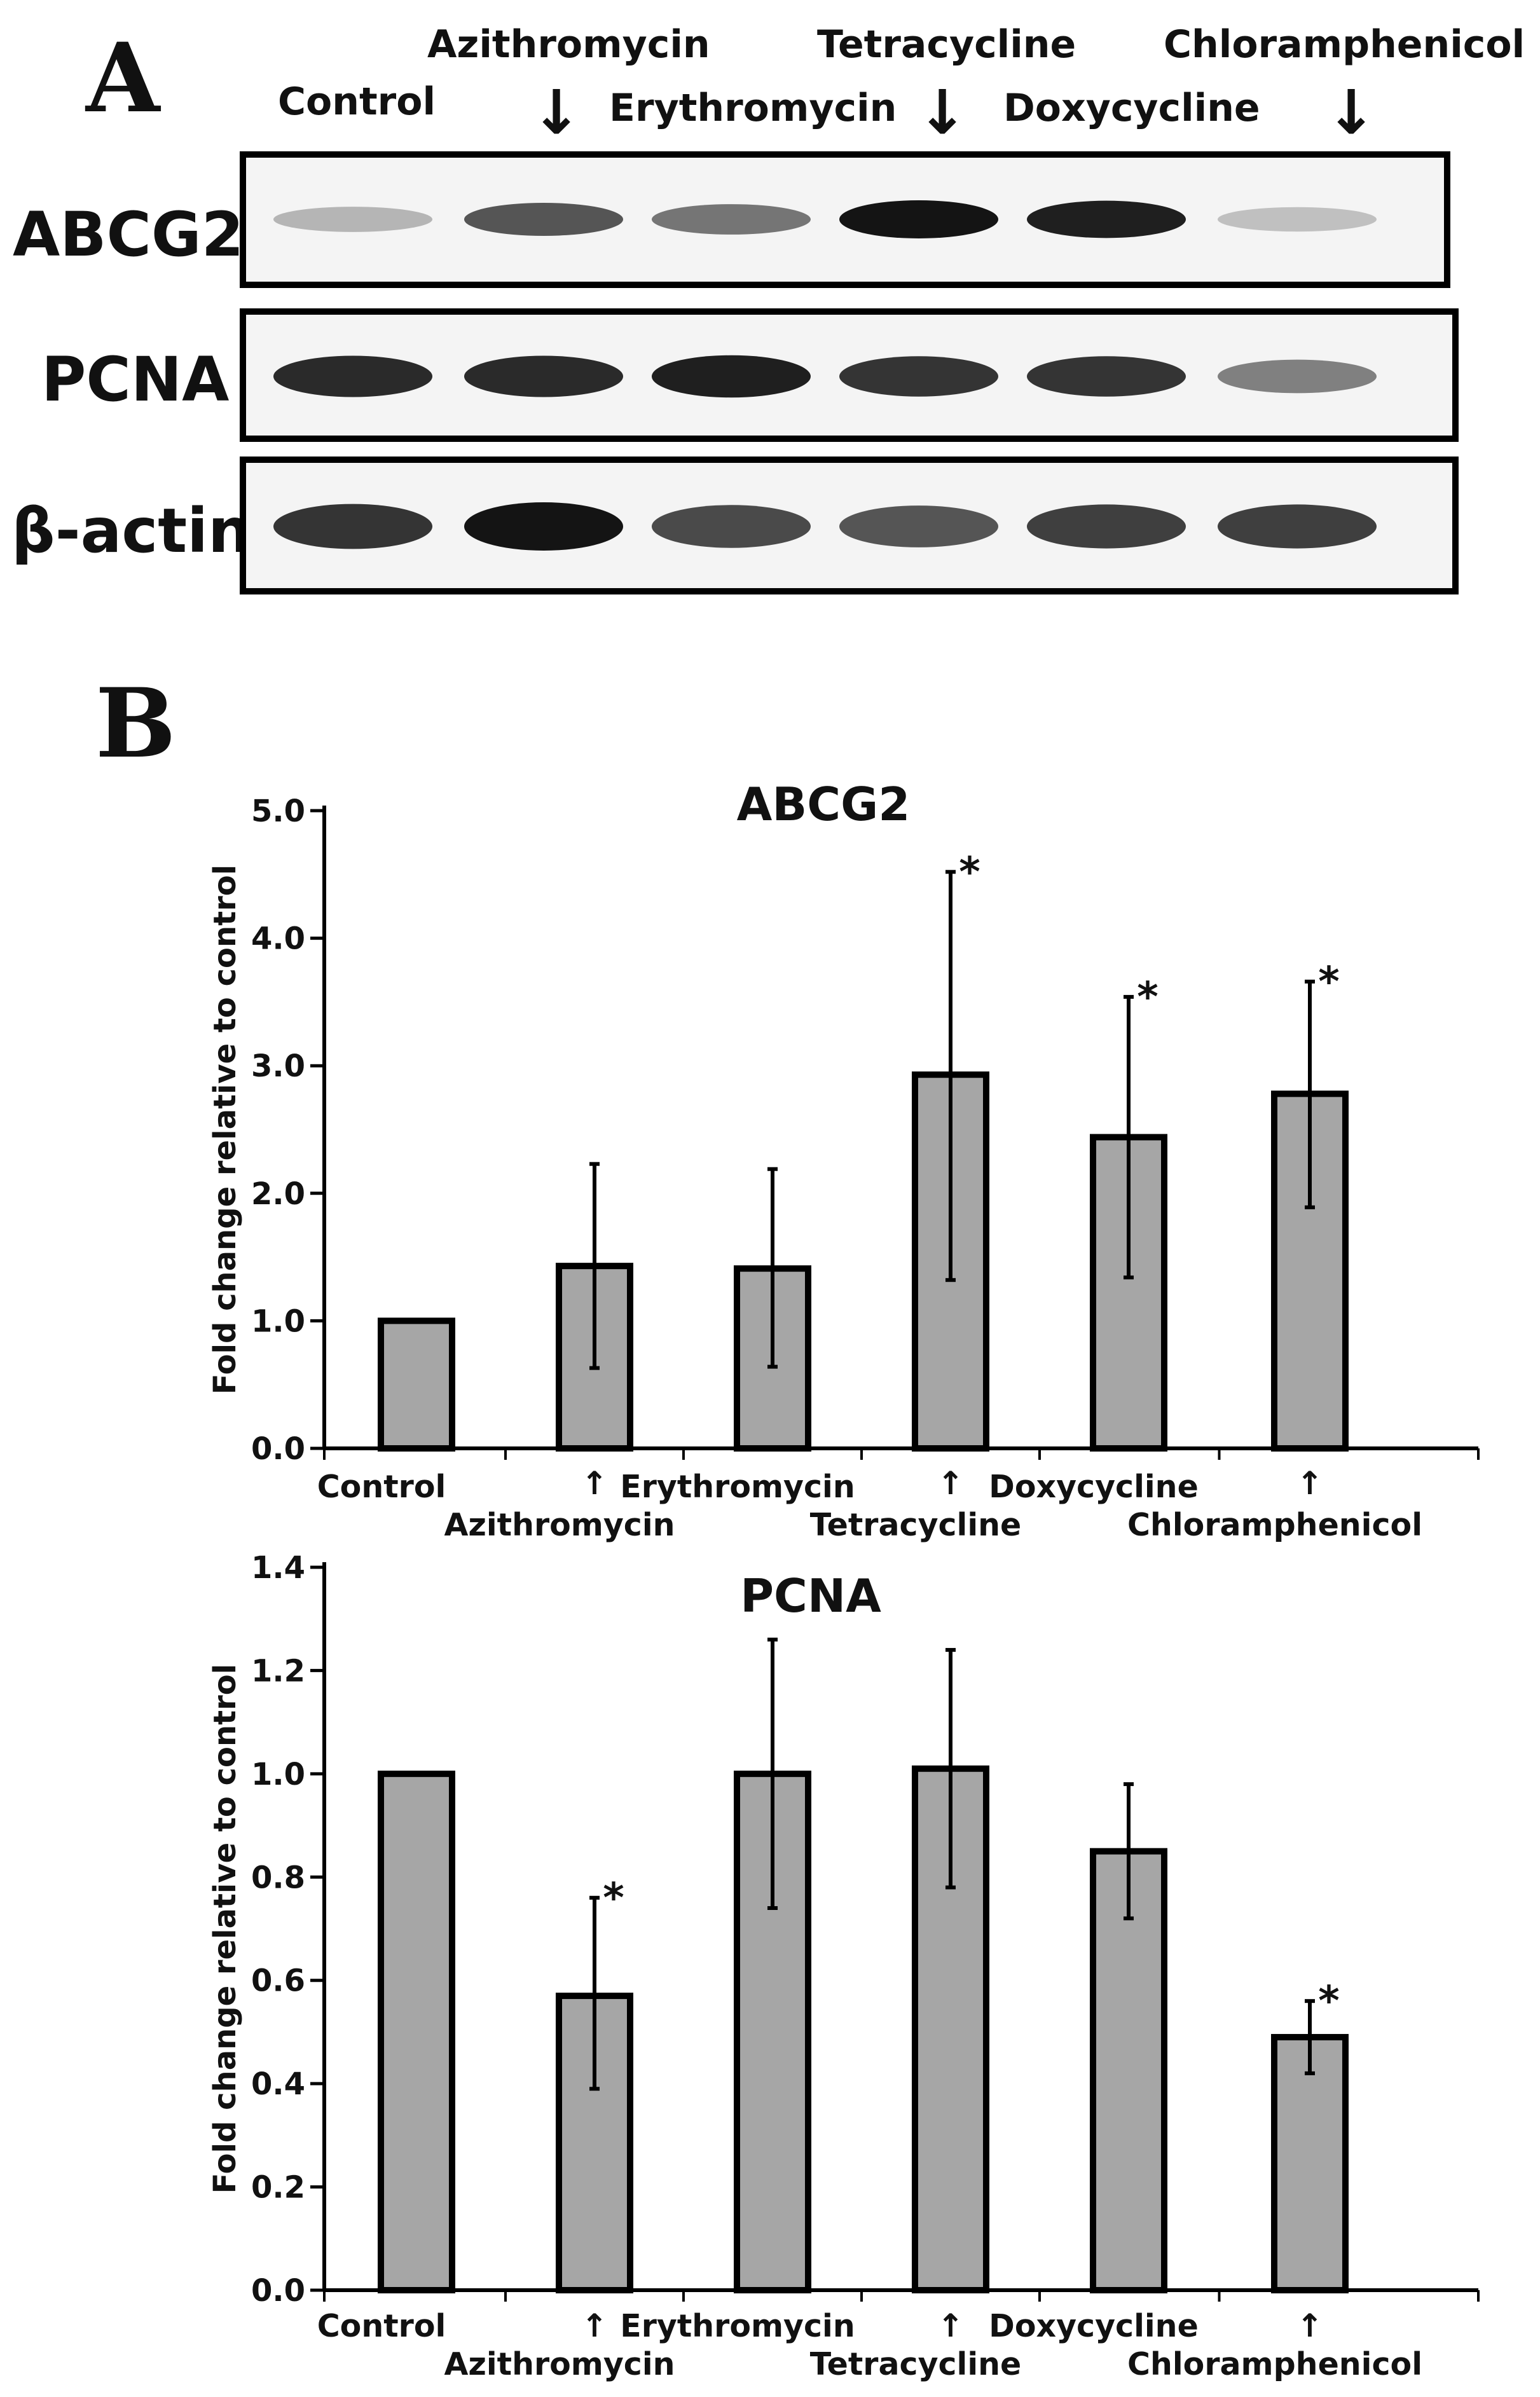 Image resolution: width=1540 pixels, height=2397 pixels. What do you see at coordinates (278, 1194) in the screenshot?
I see `y-tick-label: 2.0` at bounding box center [278, 1194].